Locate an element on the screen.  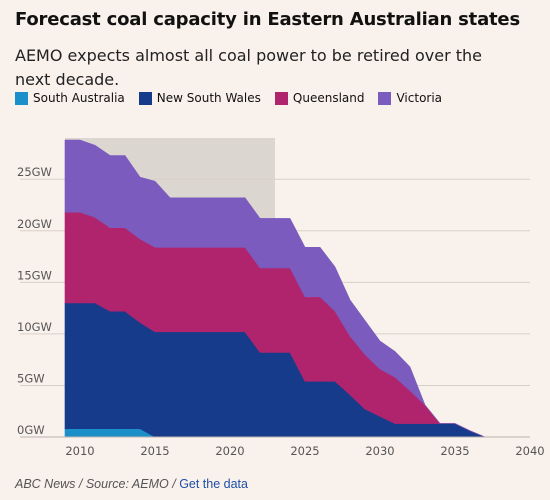
legend-swatch-south-australia is located at coordinates (21, 98).